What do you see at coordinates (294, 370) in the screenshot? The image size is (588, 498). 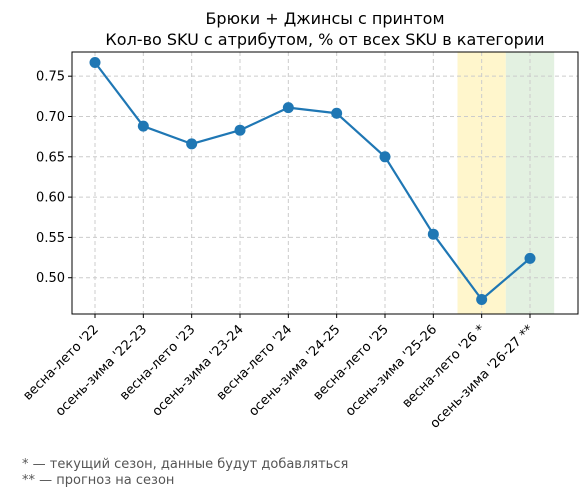 I see `x-tick-label: осень-зима '24-25` at bounding box center [294, 370].